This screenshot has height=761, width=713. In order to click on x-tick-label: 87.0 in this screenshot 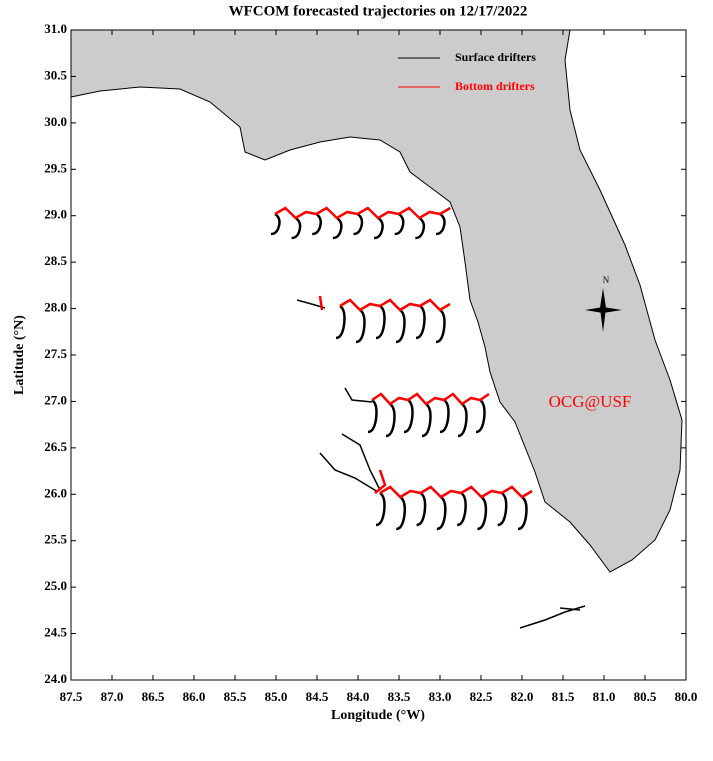, I will do `click(112, 696)`.